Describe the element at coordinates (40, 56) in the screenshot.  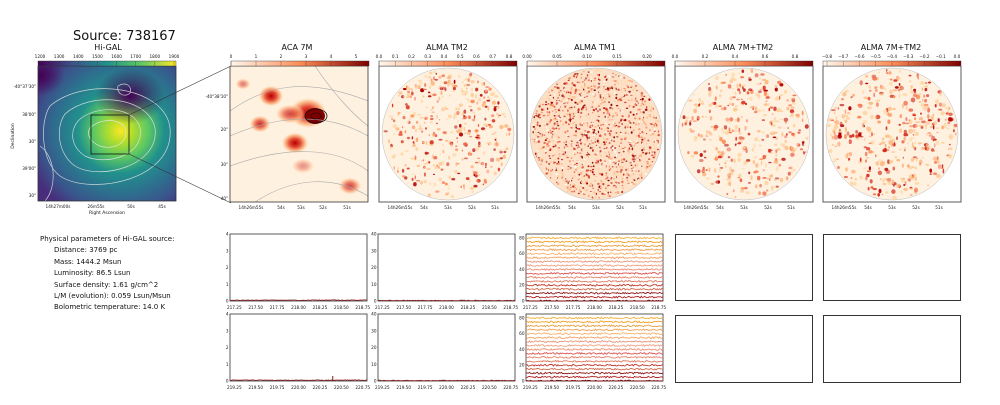
I see `colorbar-tick-label: 1200` at that location.